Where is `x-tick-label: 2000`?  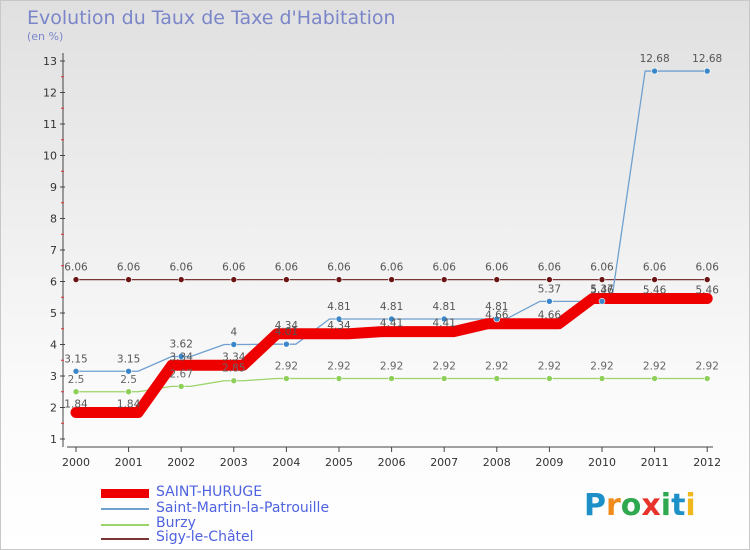 x-tick-label: 2000 is located at coordinates (76, 462).